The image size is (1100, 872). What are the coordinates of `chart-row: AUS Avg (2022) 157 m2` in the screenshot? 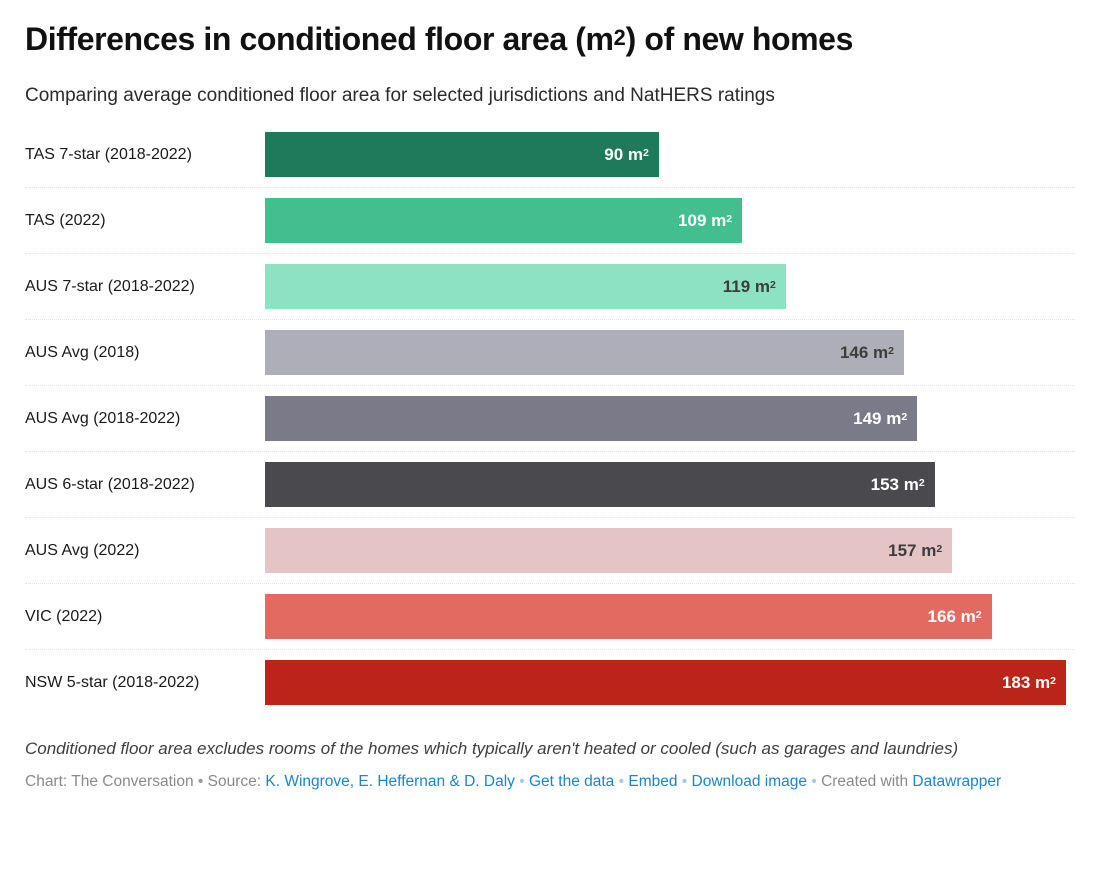 It's located at (550, 550).